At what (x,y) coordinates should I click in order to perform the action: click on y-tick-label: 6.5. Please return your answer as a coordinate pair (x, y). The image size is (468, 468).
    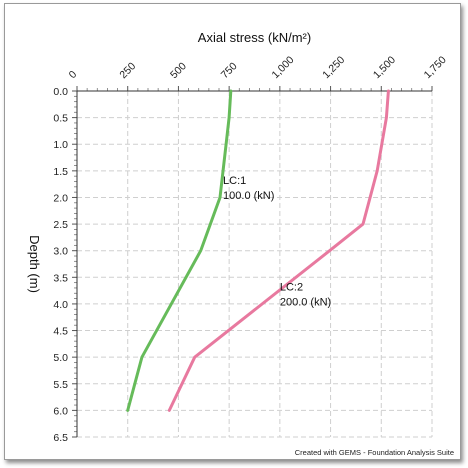
    Looking at the image, I should click on (60, 438).